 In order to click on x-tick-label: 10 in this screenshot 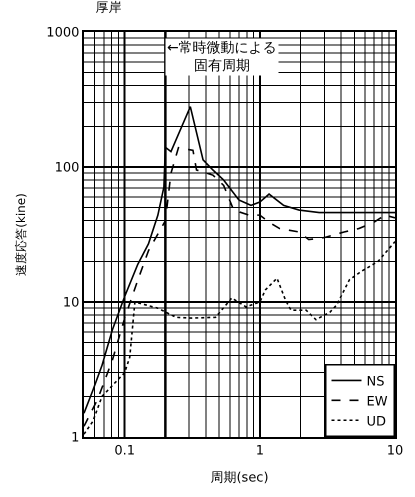, I will do `click(395, 451)`.